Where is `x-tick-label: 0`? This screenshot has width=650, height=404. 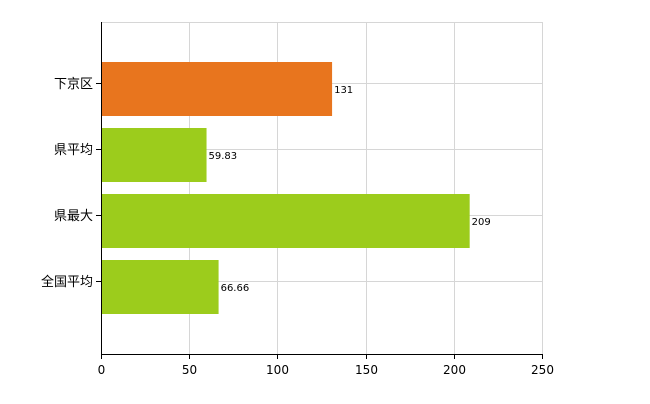 x-tick-label: 0 is located at coordinates (102, 370).